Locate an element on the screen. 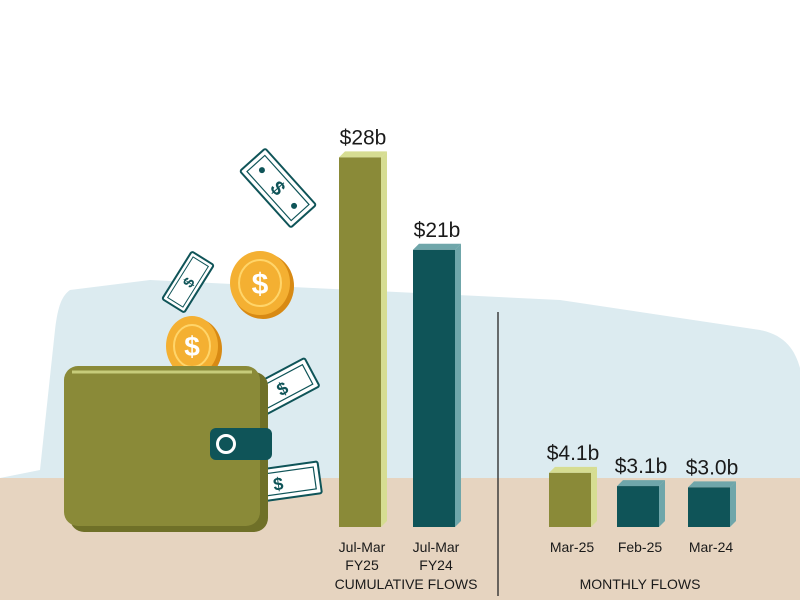 Image resolution: width=800 pixels, height=600 pixels. bar-value-label: $28b is located at coordinates (363, 137).